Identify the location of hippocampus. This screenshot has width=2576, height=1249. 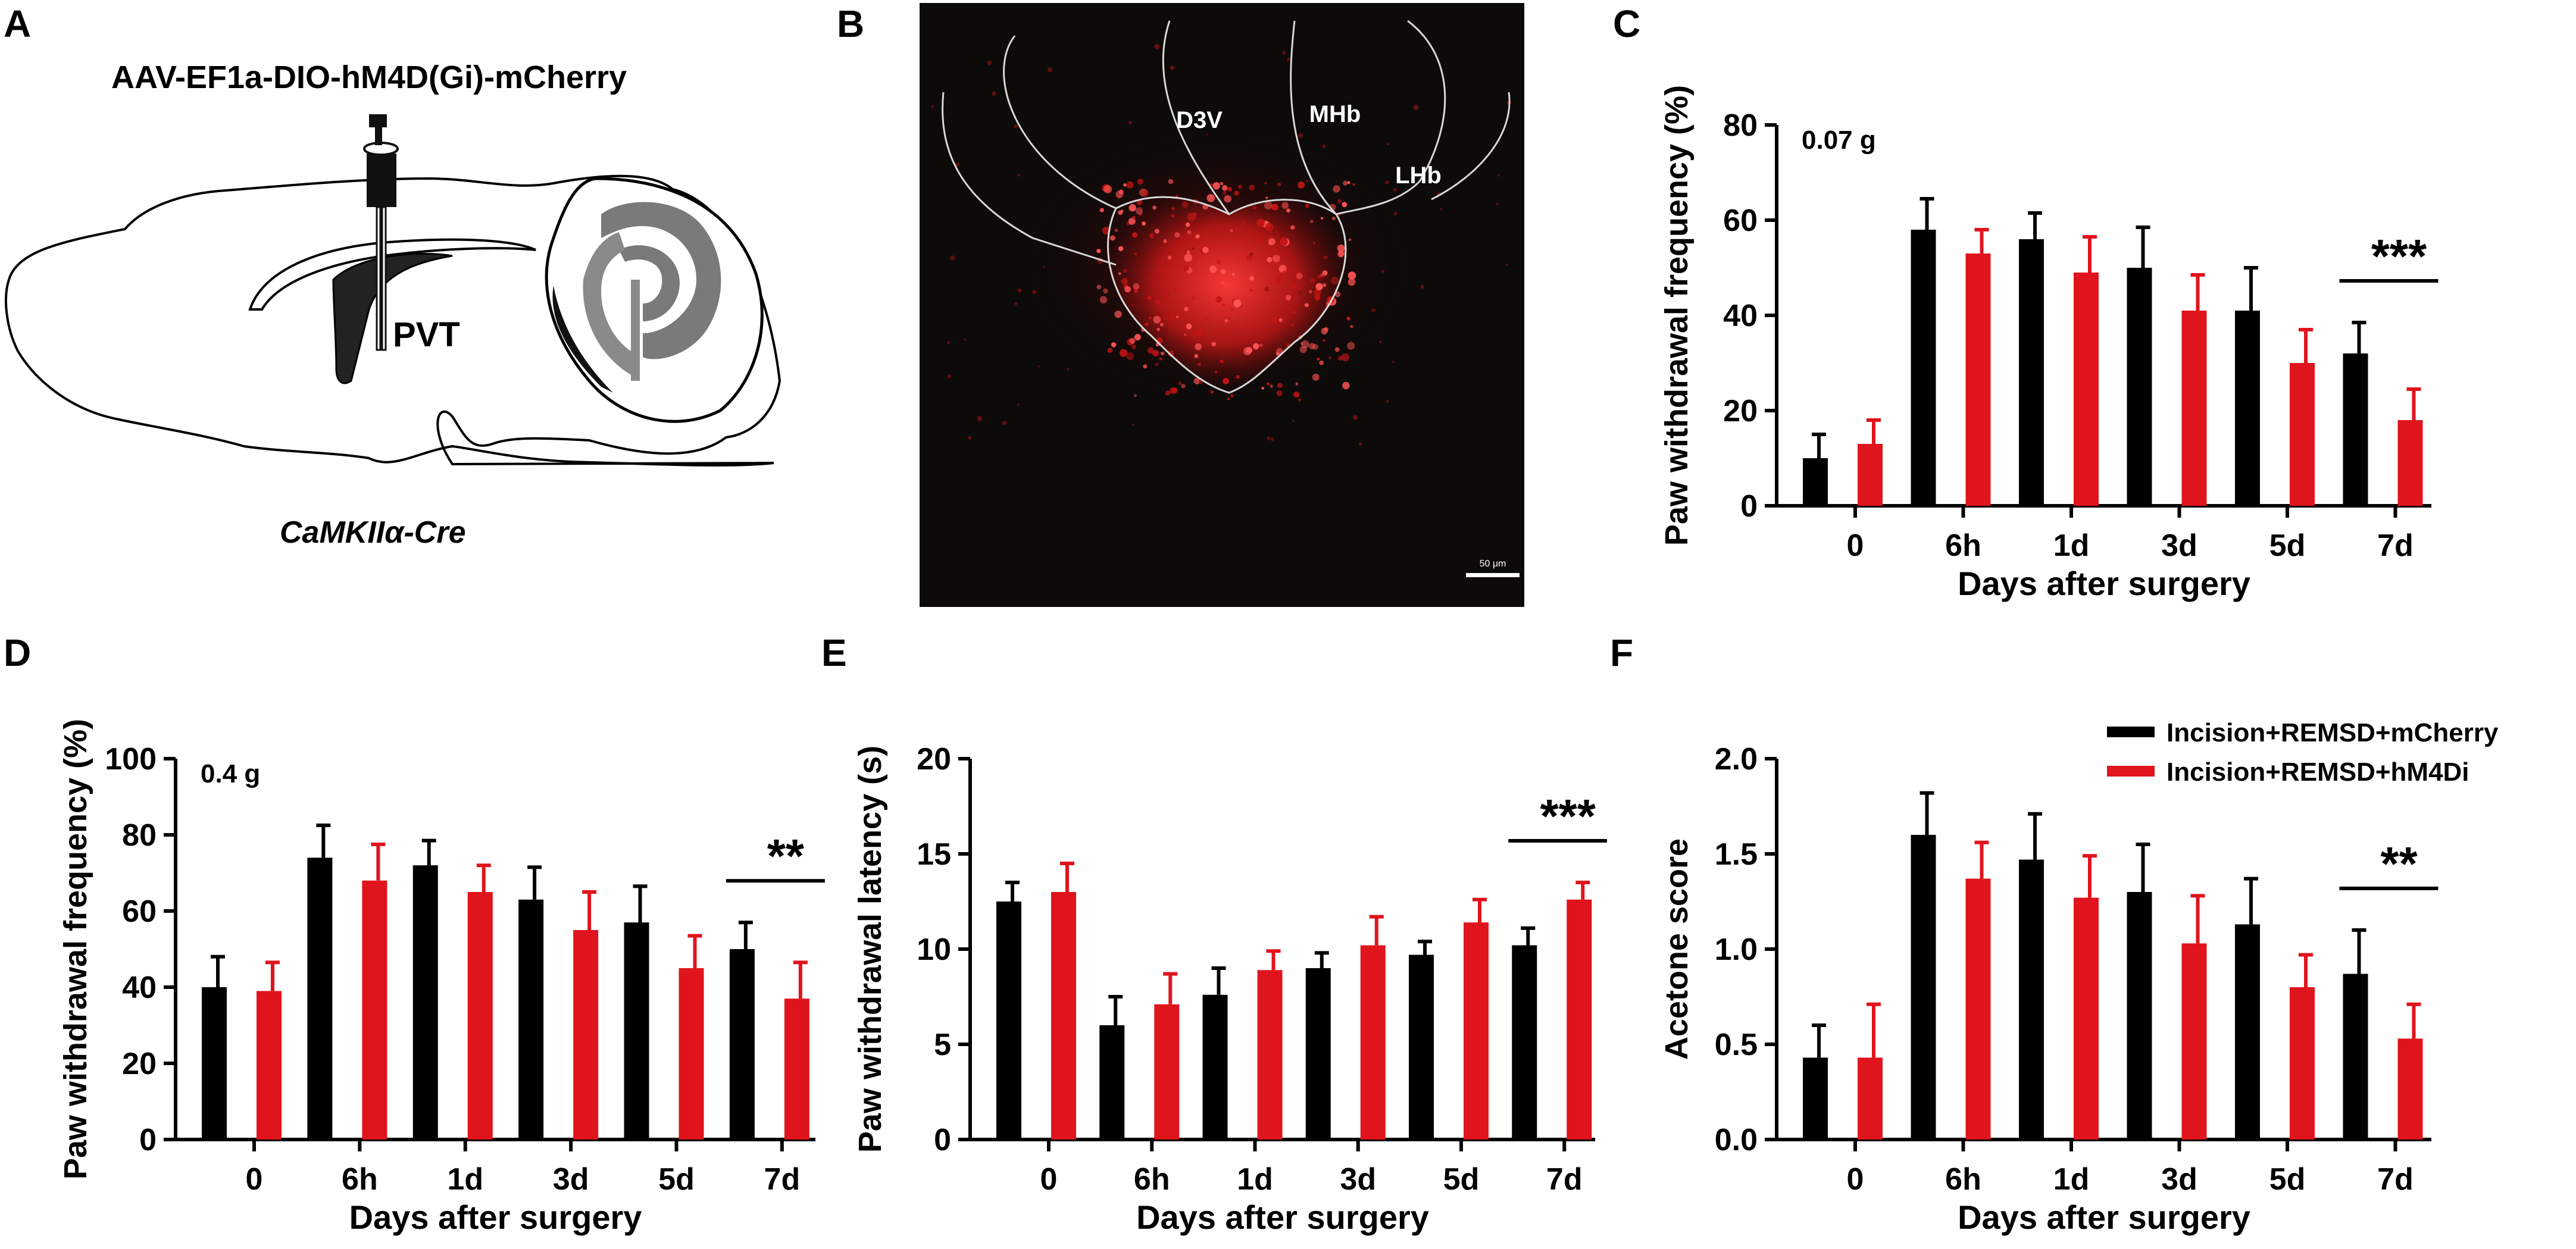
(392, 318).